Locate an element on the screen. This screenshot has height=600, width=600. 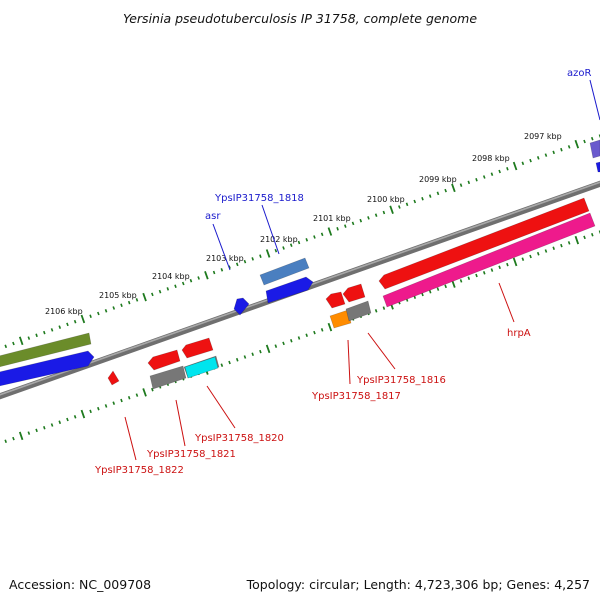
accession-text: Accession: NC_009708 is located at coordinates (80, 584).